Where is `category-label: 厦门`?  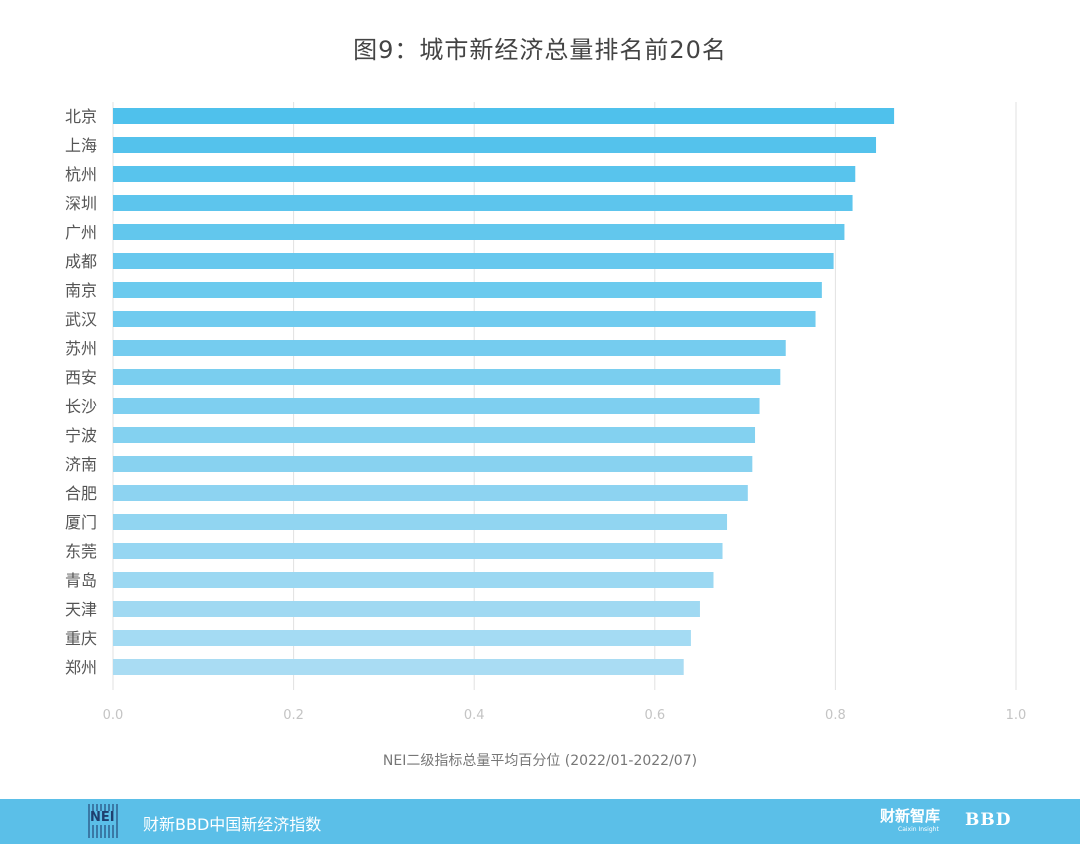 category-label: 厦门 is located at coordinates (81, 522).